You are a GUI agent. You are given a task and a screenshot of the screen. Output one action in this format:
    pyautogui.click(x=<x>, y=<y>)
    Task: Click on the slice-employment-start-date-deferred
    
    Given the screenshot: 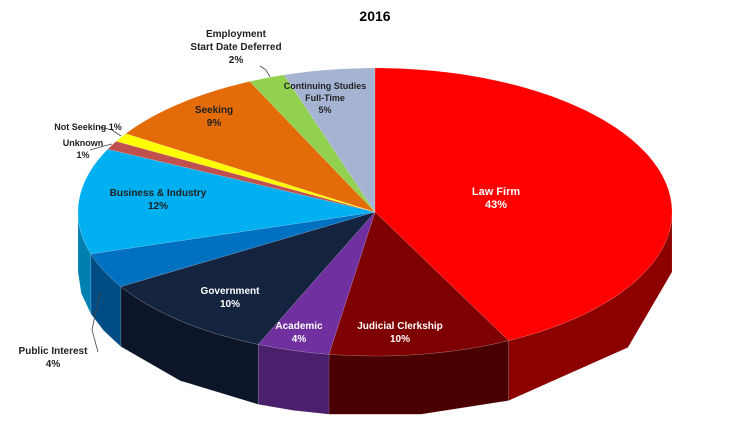 What is the action you would take?
    pyautogui.click(x=312, y=143)
    